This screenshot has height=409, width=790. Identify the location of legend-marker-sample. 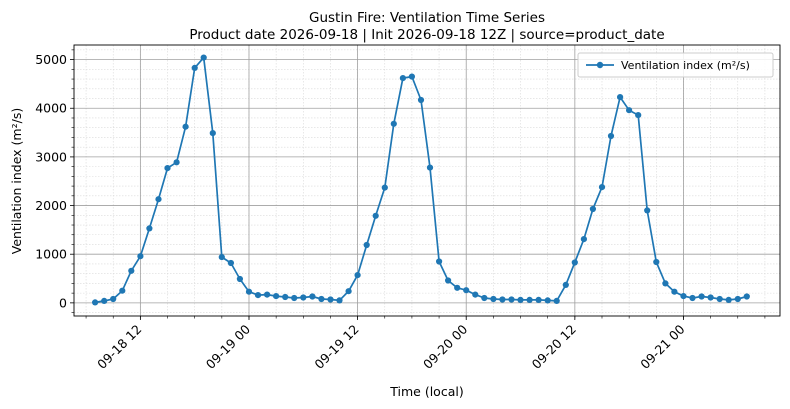
(600, 65).